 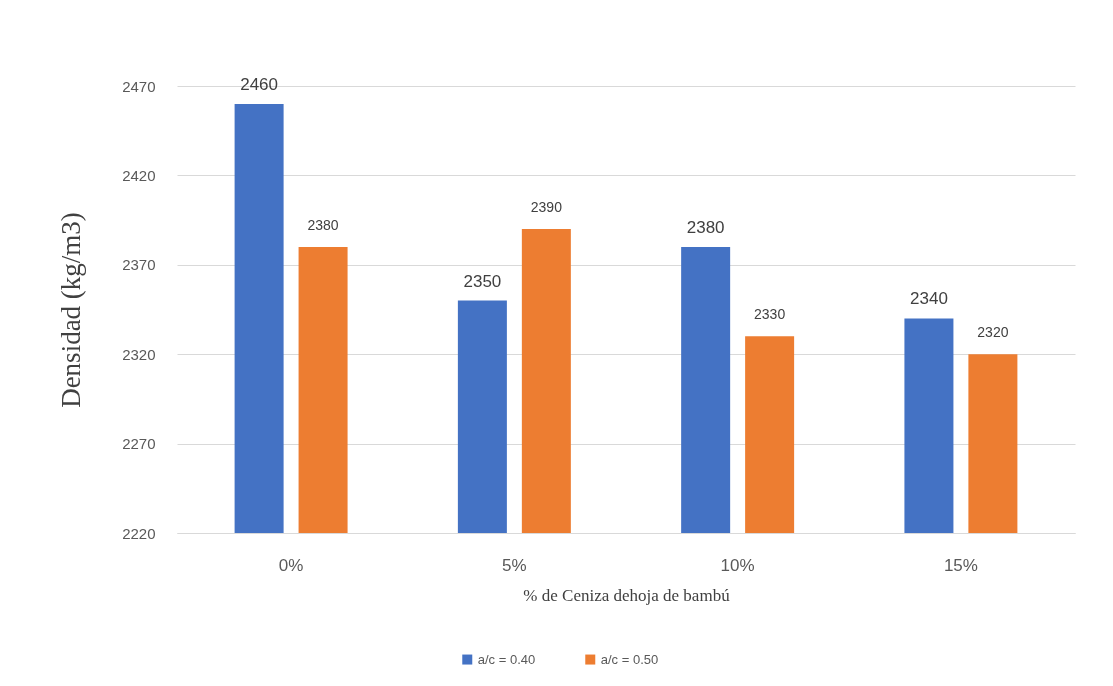 I want to click on x-axis-title: % de Ceniza dehoja de bambú, so click(x=627, y=595).